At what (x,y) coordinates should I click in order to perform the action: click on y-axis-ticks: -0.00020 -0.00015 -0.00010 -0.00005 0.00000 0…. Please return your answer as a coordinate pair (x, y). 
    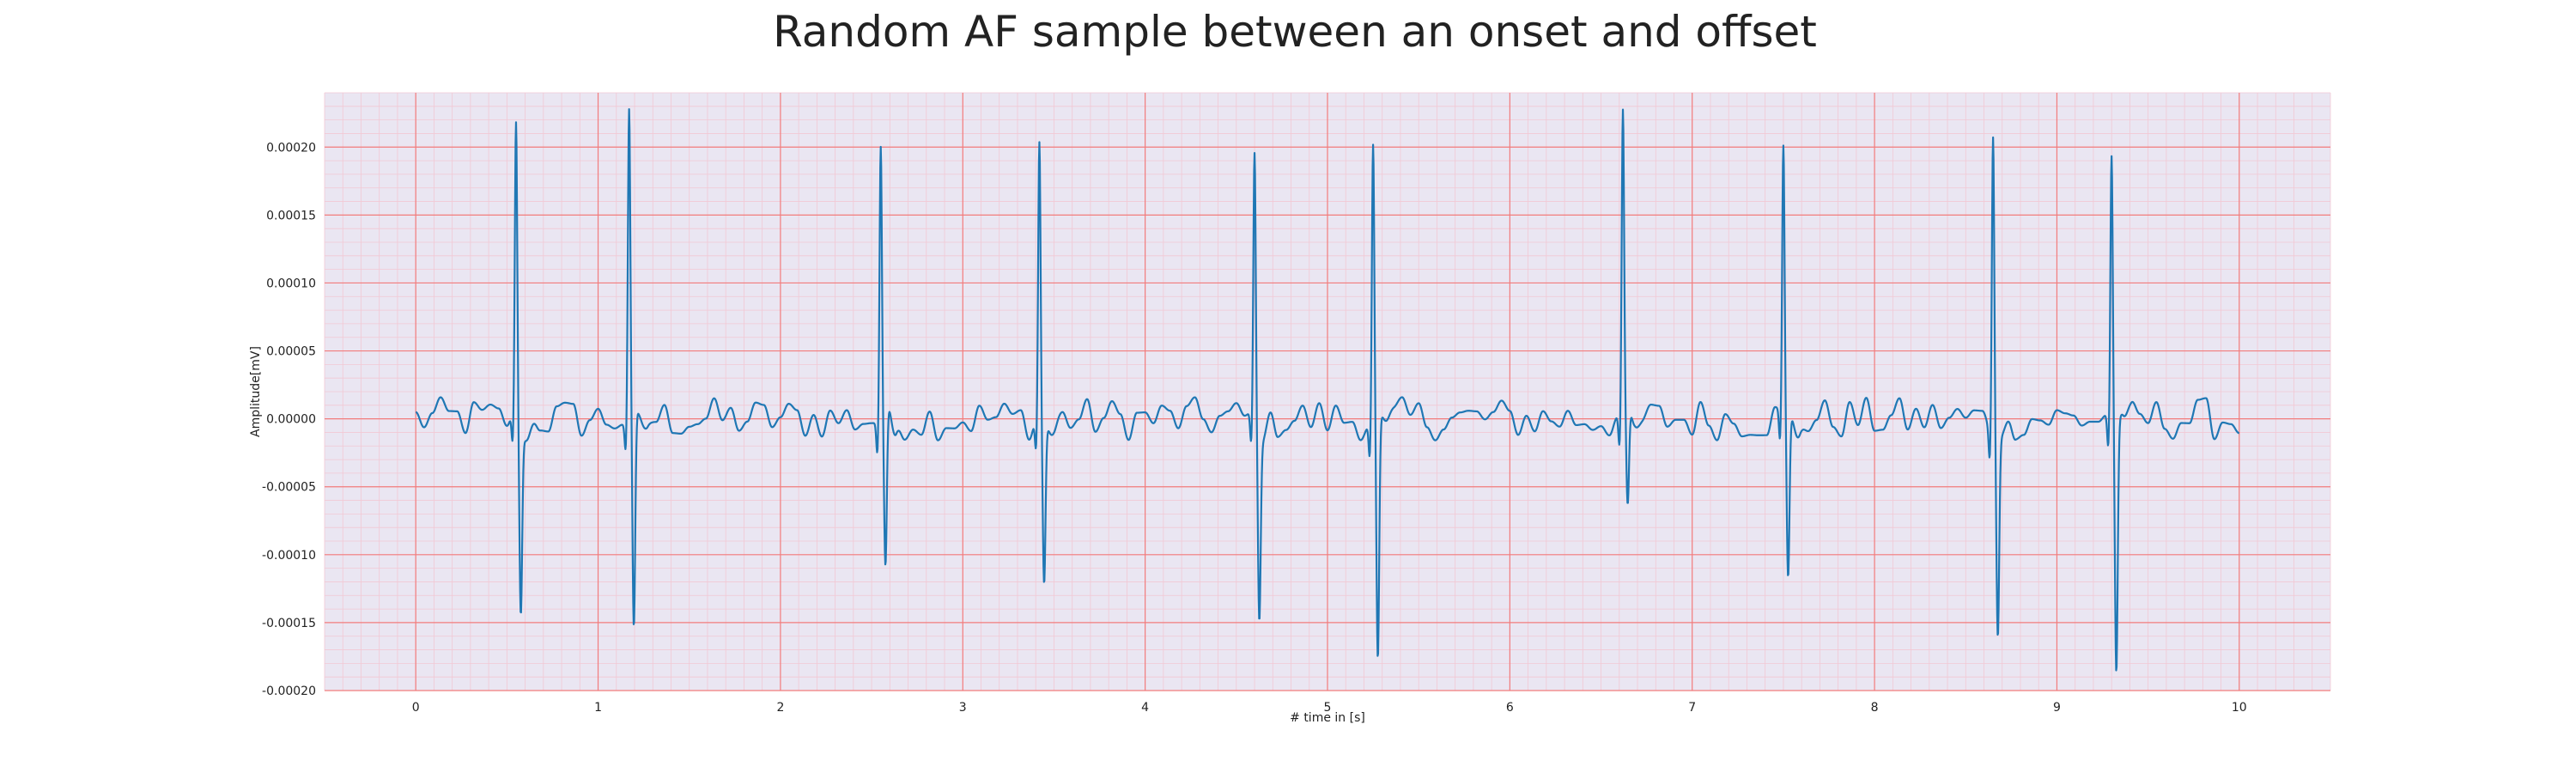
    Looking at the image, I should click on (289, 419).